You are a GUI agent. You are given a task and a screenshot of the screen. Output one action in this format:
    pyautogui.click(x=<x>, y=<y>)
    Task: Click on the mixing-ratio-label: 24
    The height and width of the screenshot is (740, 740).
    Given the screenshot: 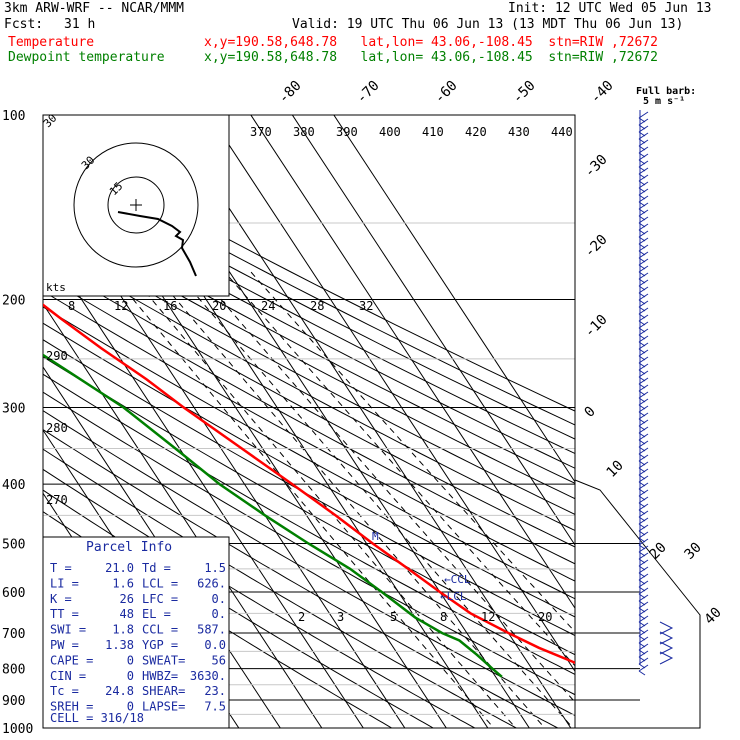 What is the action you would take?
    pyautogui.click(x=268, y=306)
    